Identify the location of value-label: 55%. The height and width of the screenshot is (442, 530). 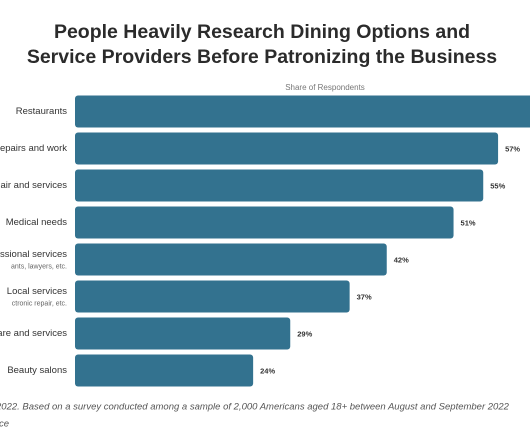
(497, 185).